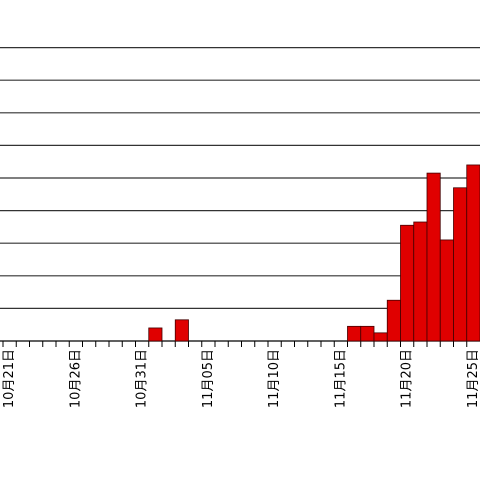 Image resolution: width=480 pixels, height=480 pixels. I want to click on x-tick-label: 11月15日, so click(340, 378).